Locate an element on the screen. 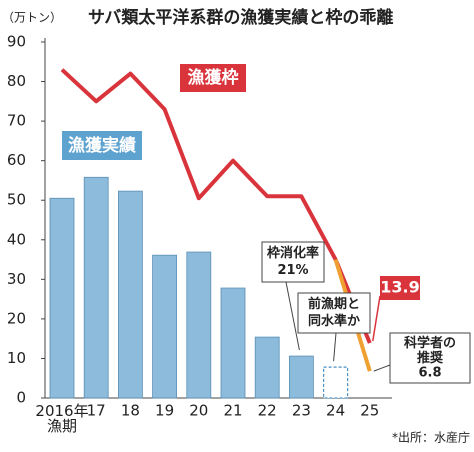 The image size is (474, 452). annotation: 前漁期と同水準か is located at coordinates (334, 312).